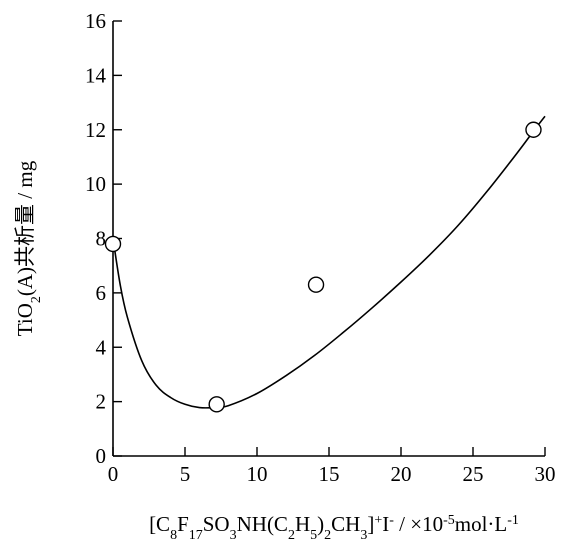 This screenshot has width=568, height=548. Describe the element at coordinates (101, 402) in the screenshot. I see `y-tick-label: 2` at that location.